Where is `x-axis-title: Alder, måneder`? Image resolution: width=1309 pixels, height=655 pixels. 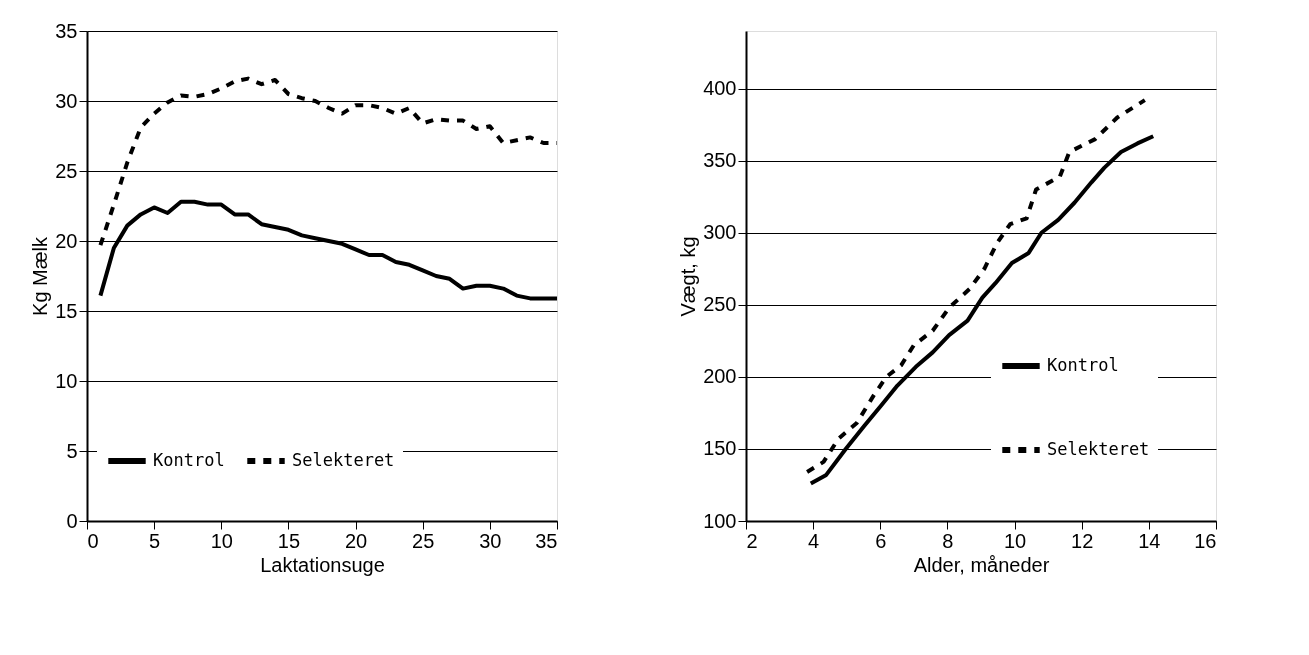
x-axis-title: Alder, måneder is located at coordinates (981, 564).